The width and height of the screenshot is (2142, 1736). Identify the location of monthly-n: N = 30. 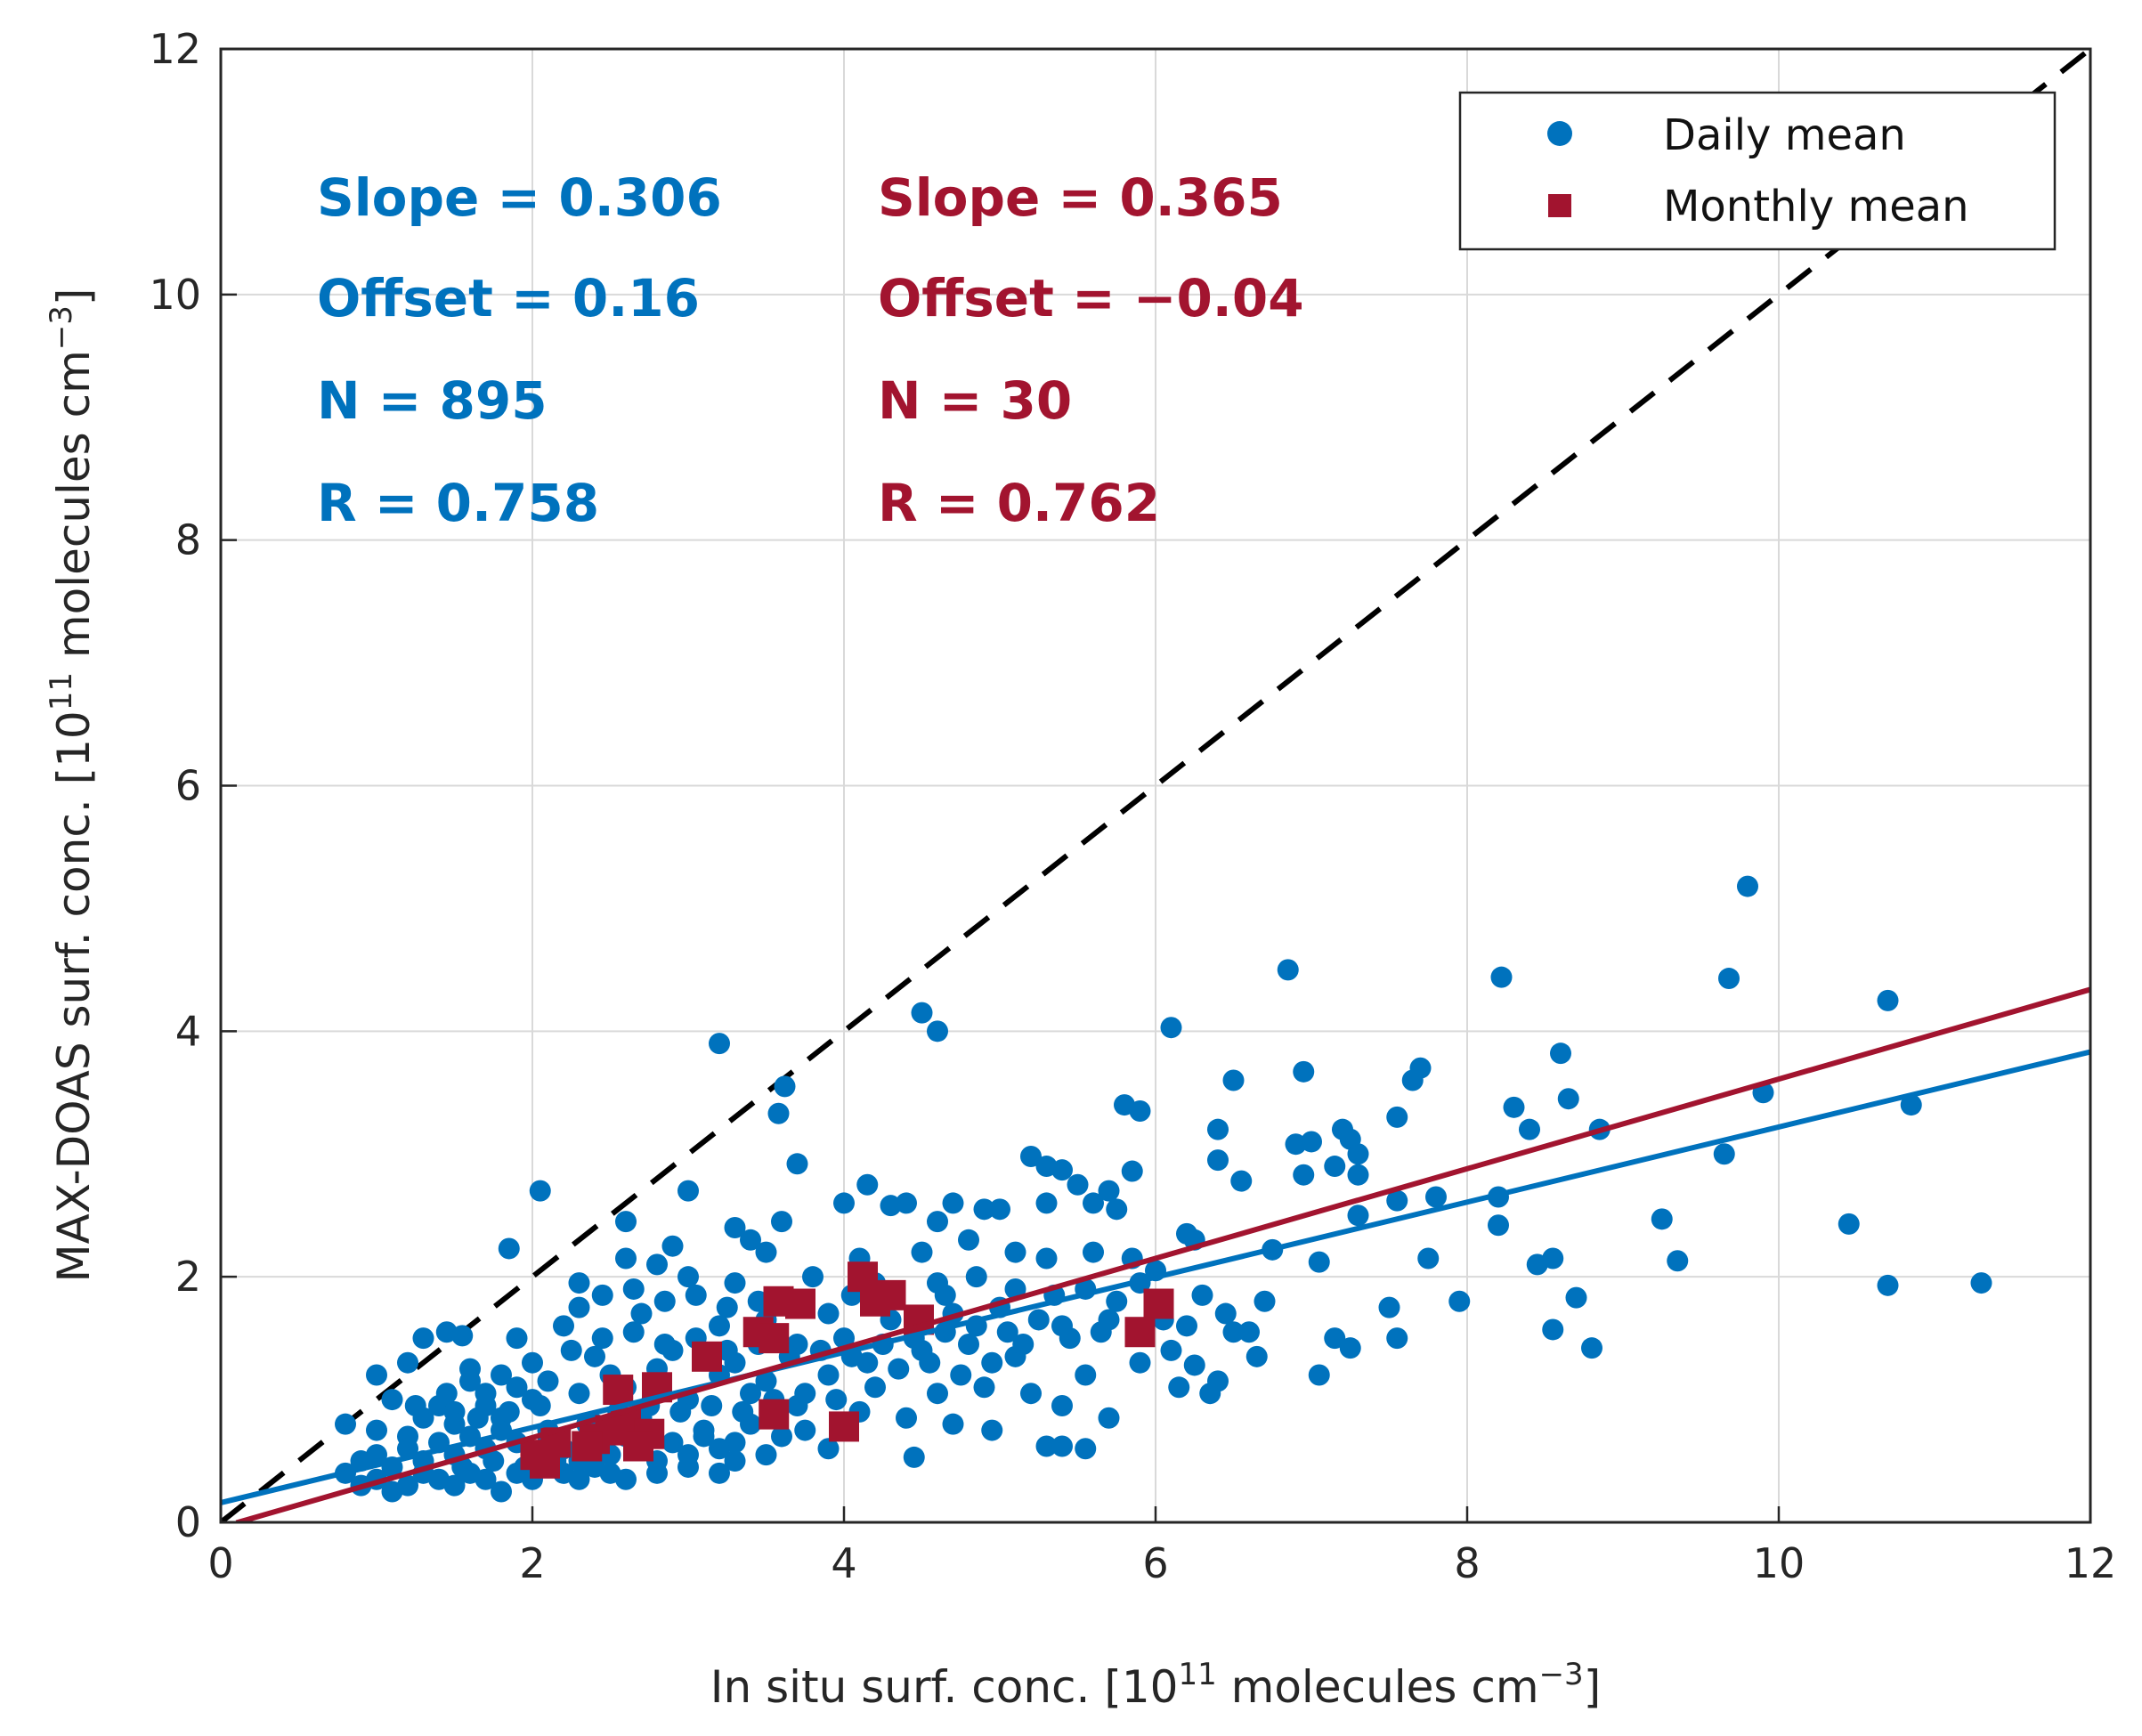
(975, 400).